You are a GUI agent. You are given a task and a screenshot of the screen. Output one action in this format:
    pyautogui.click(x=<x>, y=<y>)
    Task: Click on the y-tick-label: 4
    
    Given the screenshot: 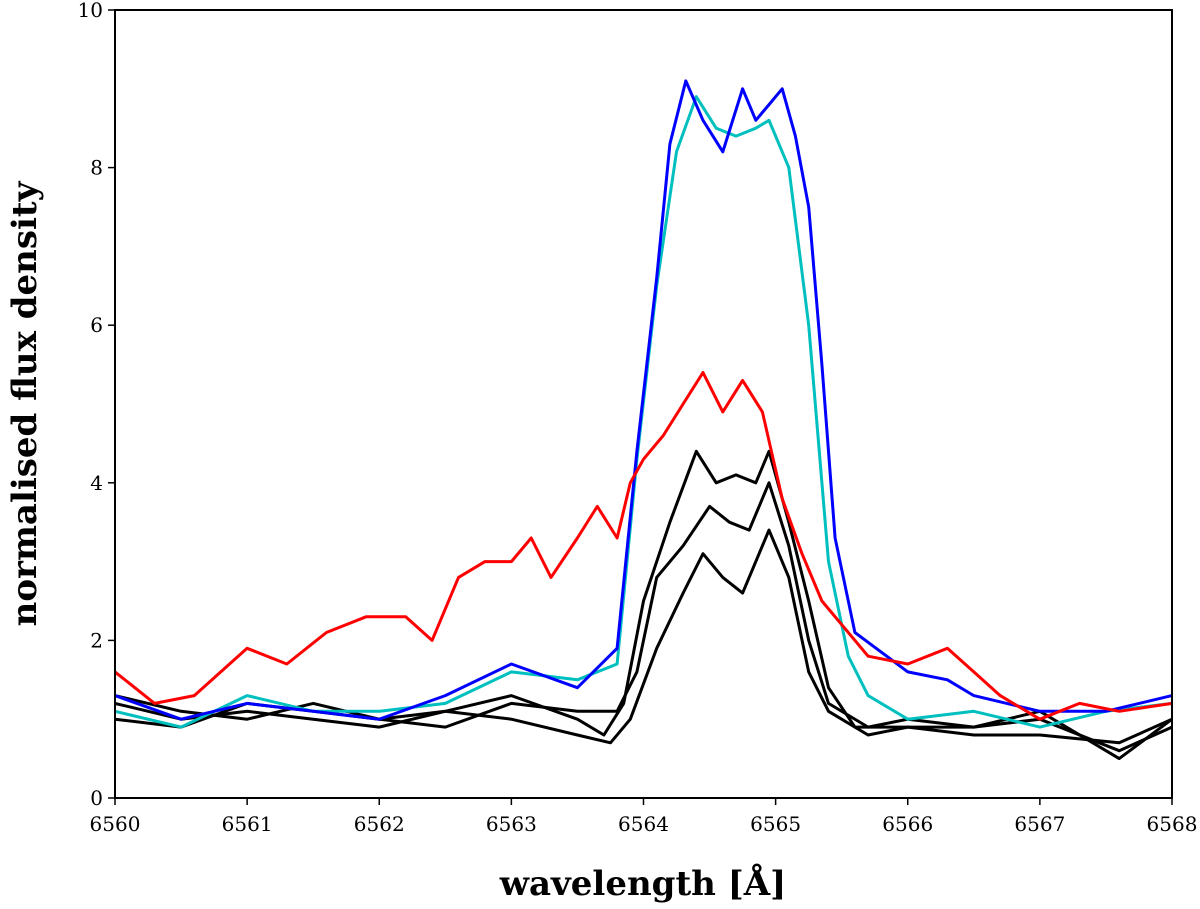 What is the action you would take?
    pyautogui.click(x=96, y=483)
    